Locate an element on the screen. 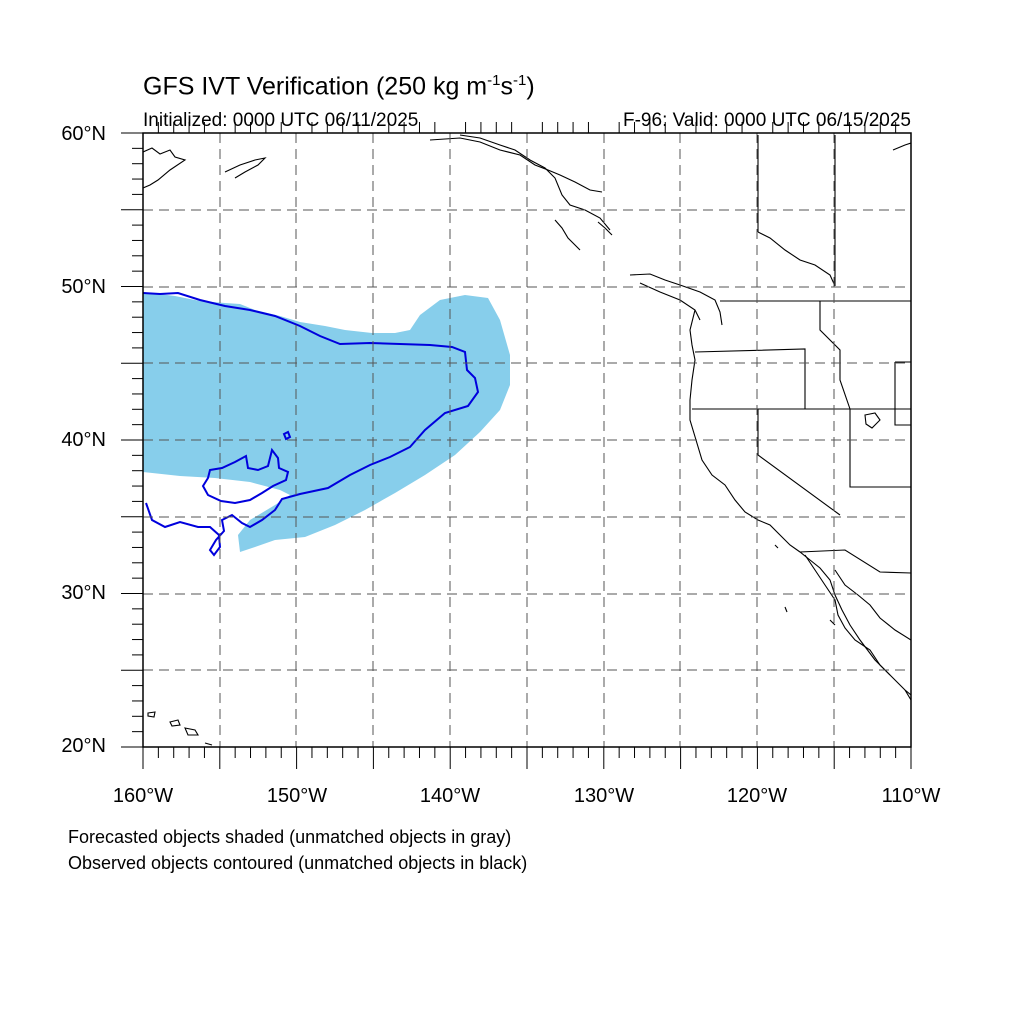  lon-label-120w: 120°W is located at coordinates (757, 796).